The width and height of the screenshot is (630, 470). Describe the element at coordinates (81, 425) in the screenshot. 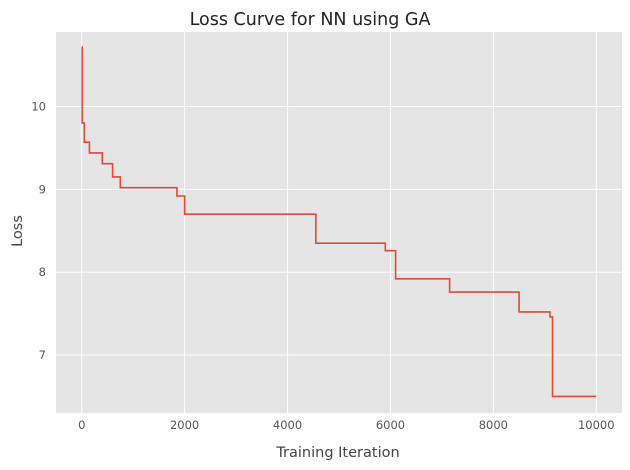

I see `x-tick-label: 0` at that location.